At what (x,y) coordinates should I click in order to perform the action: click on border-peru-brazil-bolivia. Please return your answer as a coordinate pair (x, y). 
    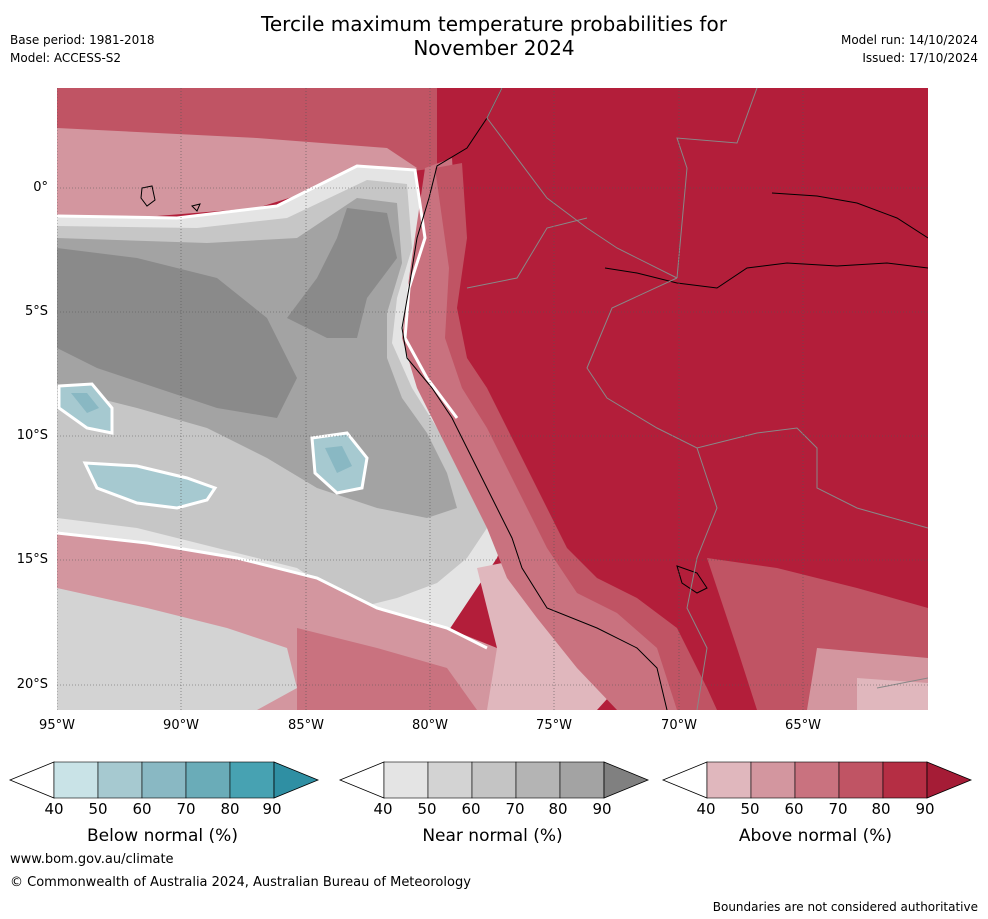
    Looking at the image, I should click on (757, 403).